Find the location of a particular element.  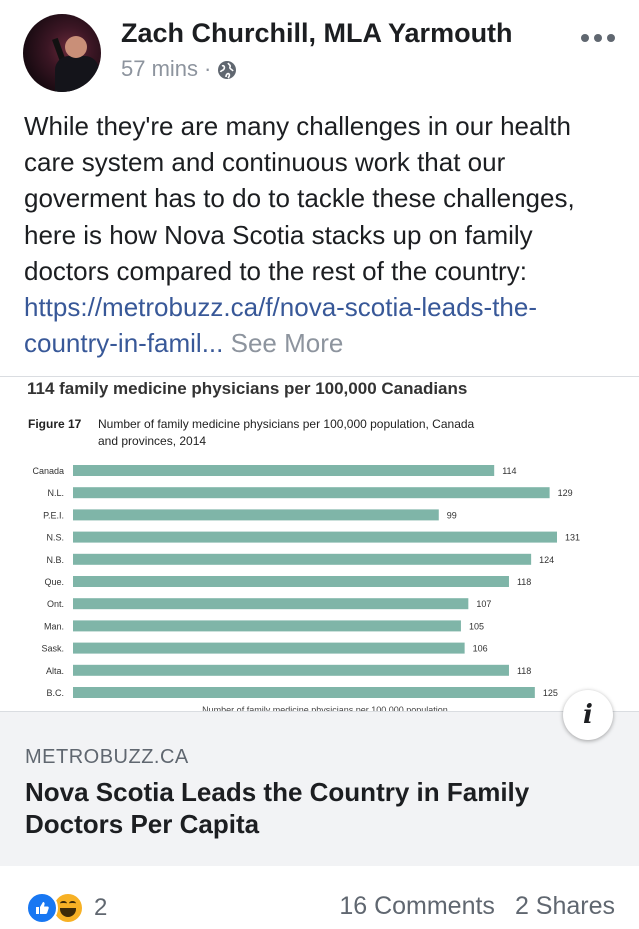

bar-value-label: 129 is located at coordinates (565, 493).